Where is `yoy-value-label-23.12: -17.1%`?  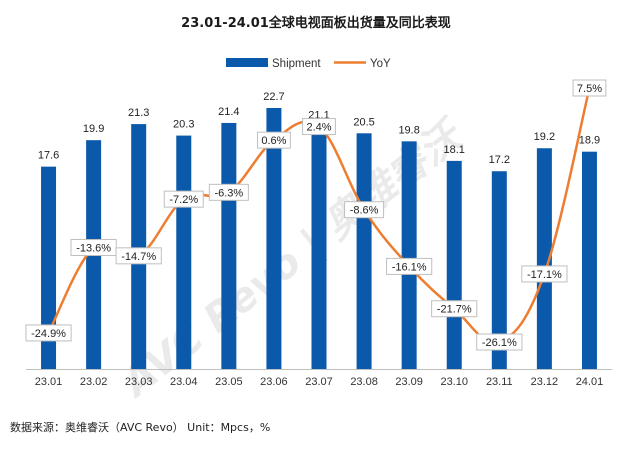
yoy-value-label-23.12: -17.1% is located at coordinates (544, 275).